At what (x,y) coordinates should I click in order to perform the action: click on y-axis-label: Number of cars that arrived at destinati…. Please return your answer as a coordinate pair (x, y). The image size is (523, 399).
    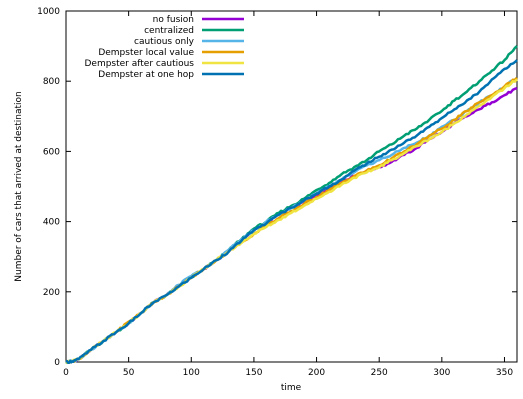
    Looking at the image, I should click on (19, 186).